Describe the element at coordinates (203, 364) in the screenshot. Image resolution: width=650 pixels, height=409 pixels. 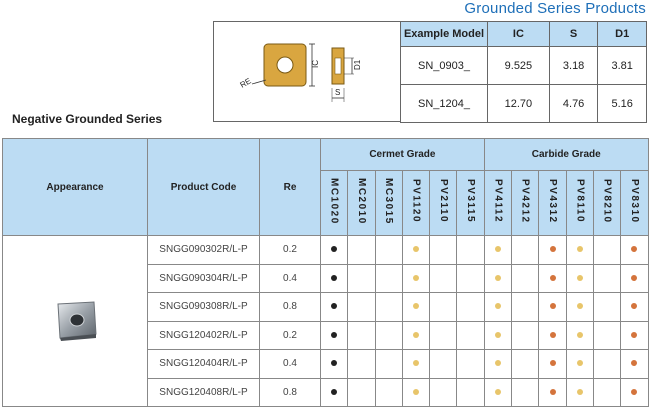
I see `product-code-cell: SNGG120404R/L-P` at that location.